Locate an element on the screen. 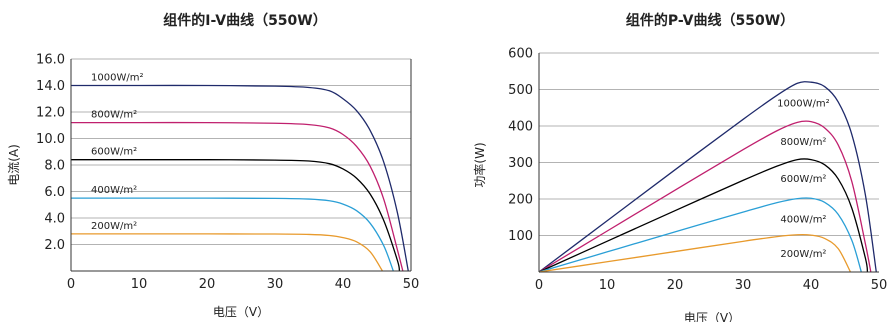 The image size is (887, 322). pv-chart-title: 组件的P-V曲线（550W） is located at coordinates (710, 20).